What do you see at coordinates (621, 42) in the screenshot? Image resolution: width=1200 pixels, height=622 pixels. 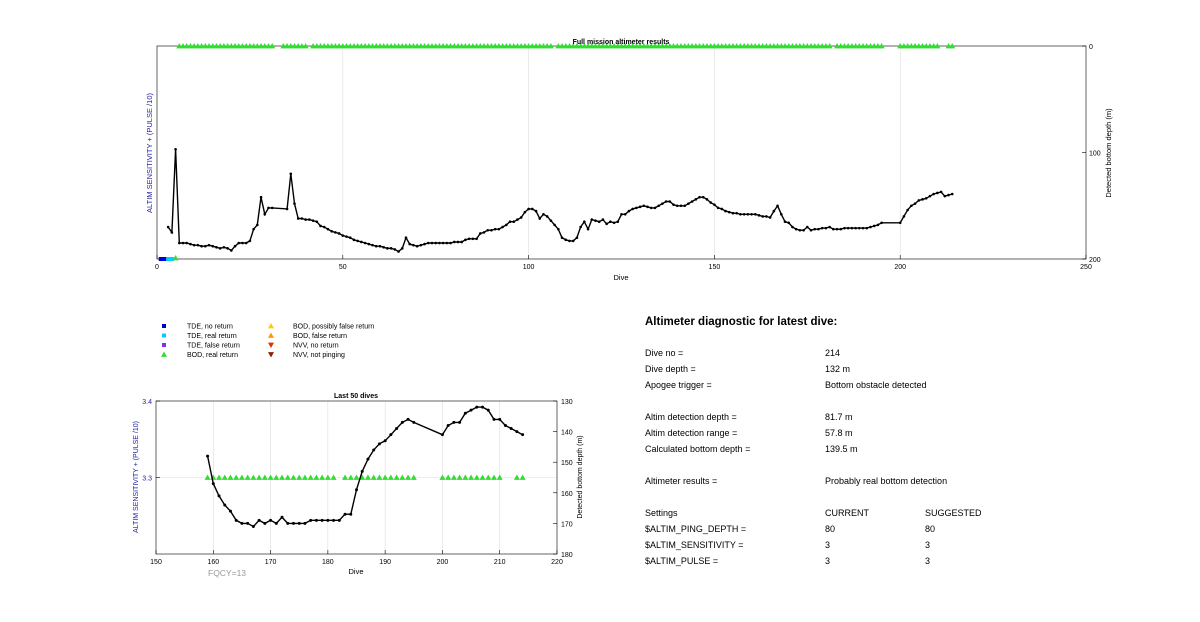 I see `top-chart-title: Full mission altimeter results` at bounding box center [621, 42].